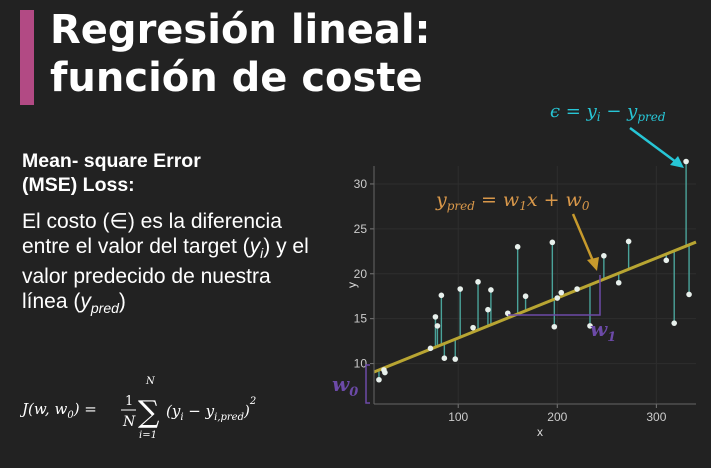  I want to click on slope-triangle, so click(554, 295).